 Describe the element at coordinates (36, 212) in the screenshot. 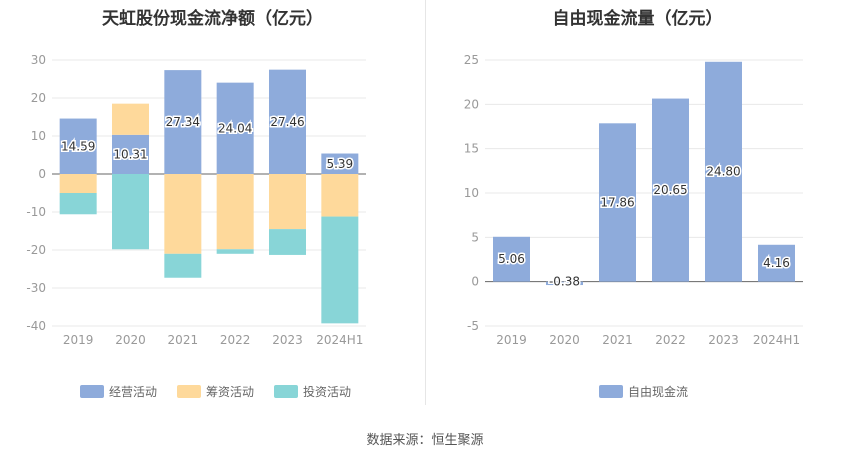

I see `y-tick-label: -10` at that location.